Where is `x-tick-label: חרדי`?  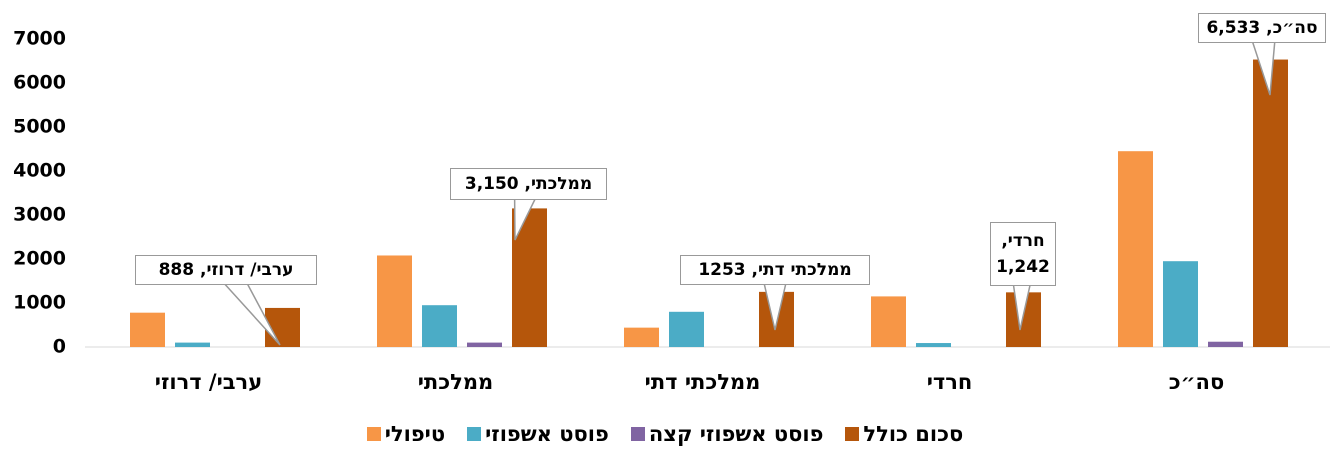
x-tick-label: חרדי is located at coordinates (950, 382).